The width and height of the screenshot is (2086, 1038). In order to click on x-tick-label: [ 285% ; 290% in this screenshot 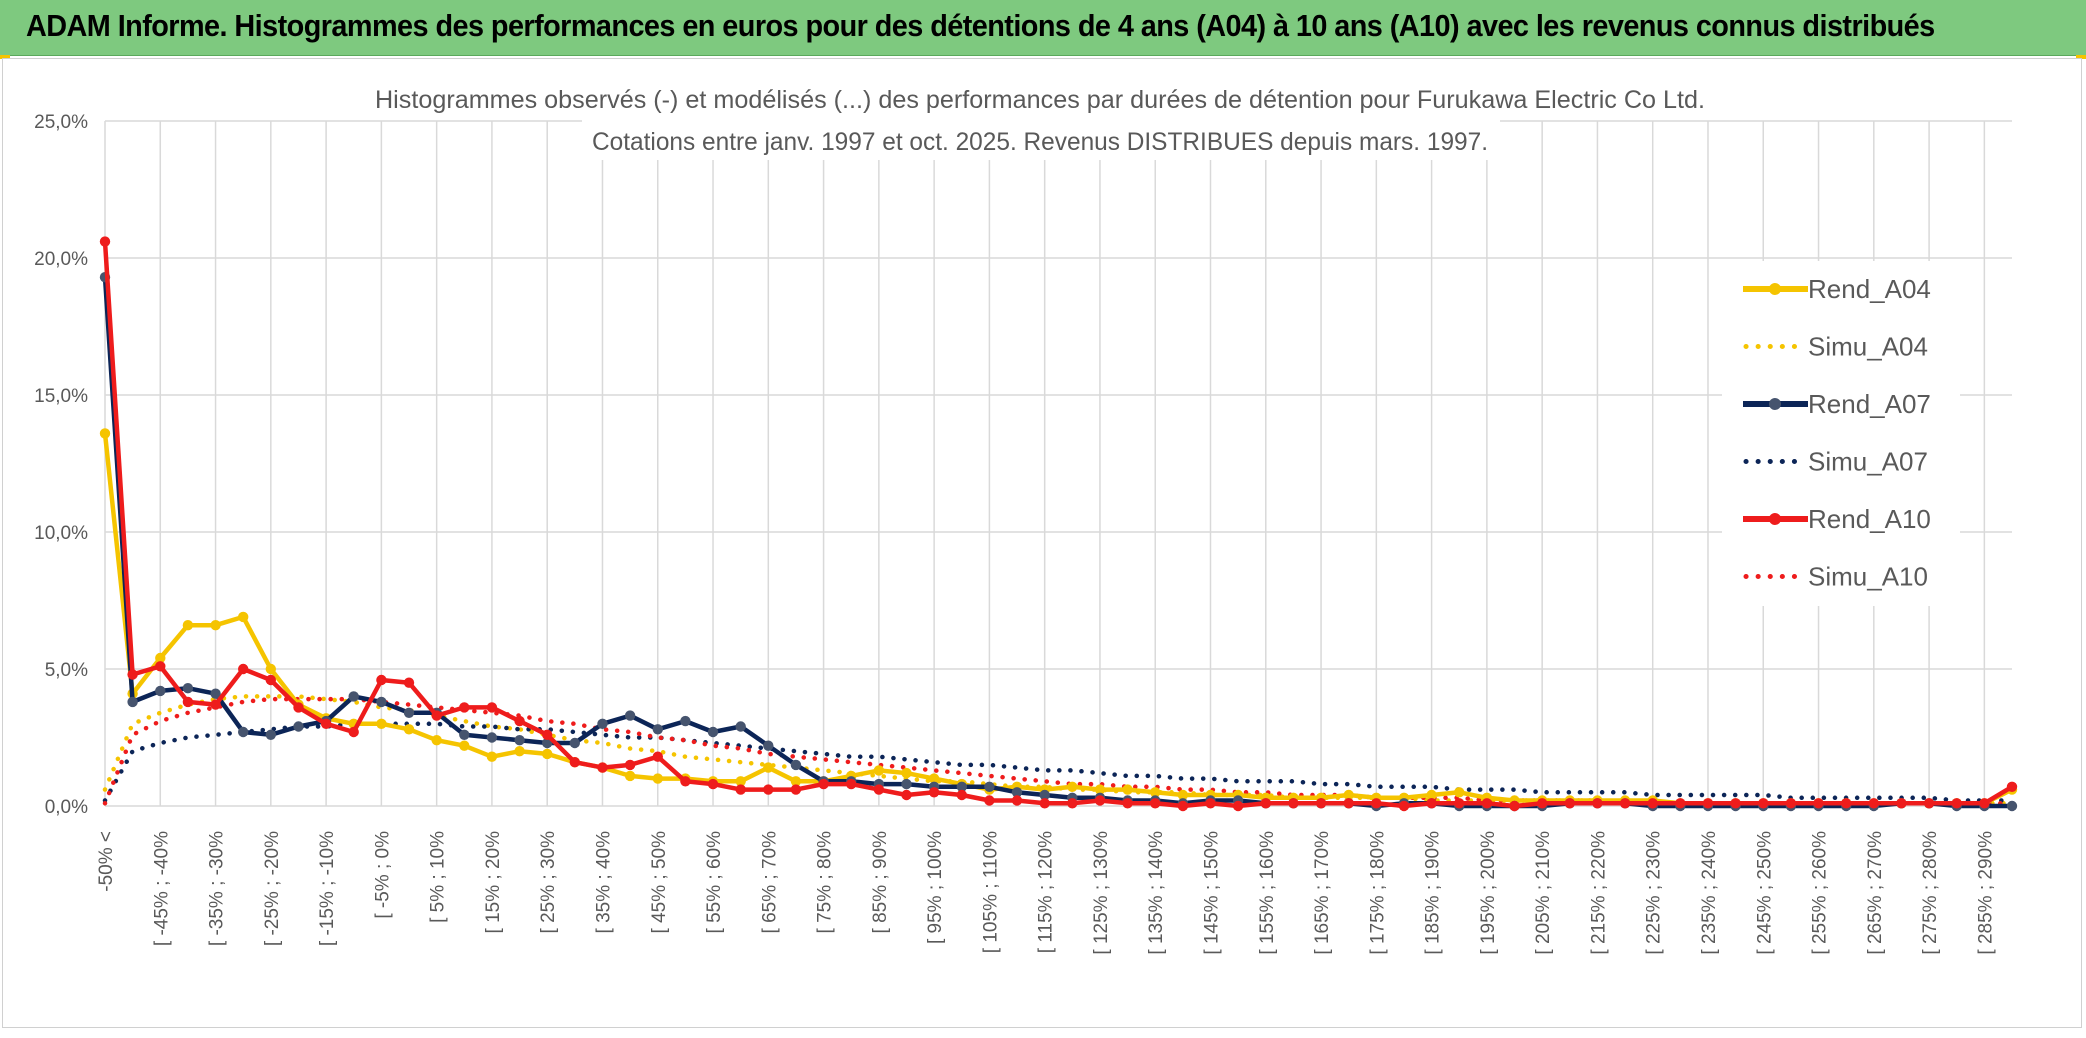, I will do `click(1985, 893)`.